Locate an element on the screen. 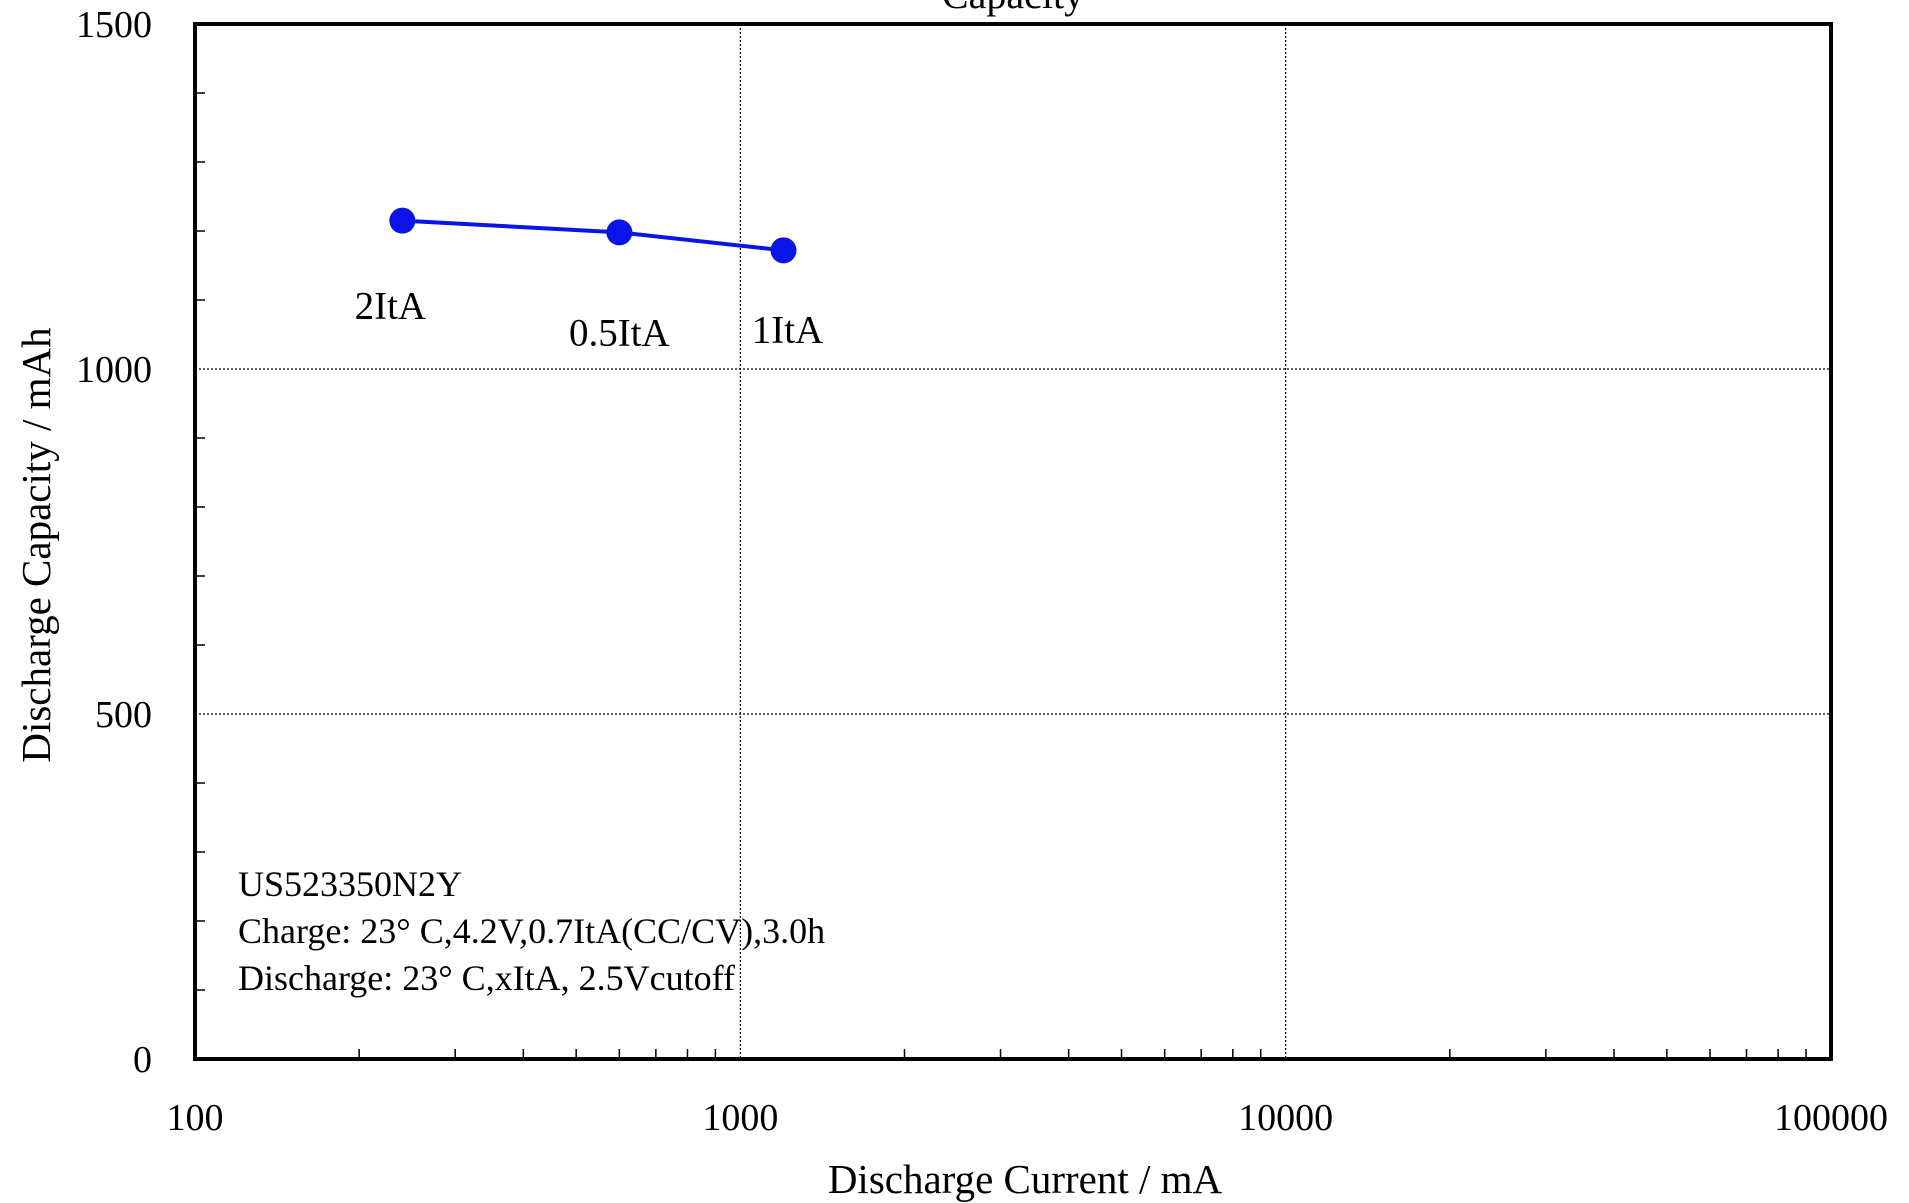 This screenshot has width=1909, height=1203. annotation-model: US523350N2Y is located at coordinates (350, 884).